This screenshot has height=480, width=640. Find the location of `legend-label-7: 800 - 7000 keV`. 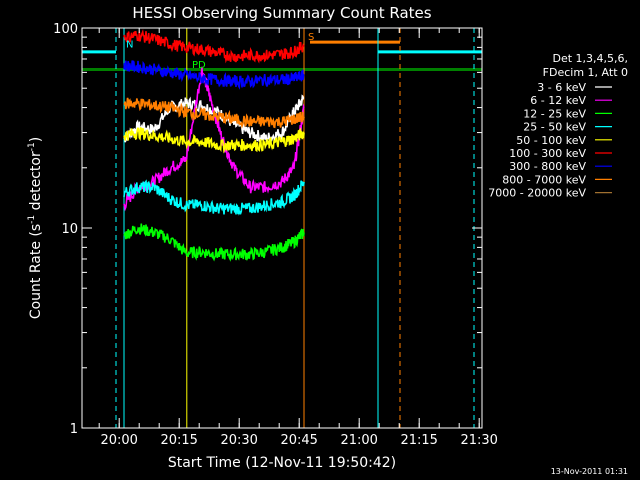

legend-label-7: 800 - 7000 keV is located at coordinates (544, 179).